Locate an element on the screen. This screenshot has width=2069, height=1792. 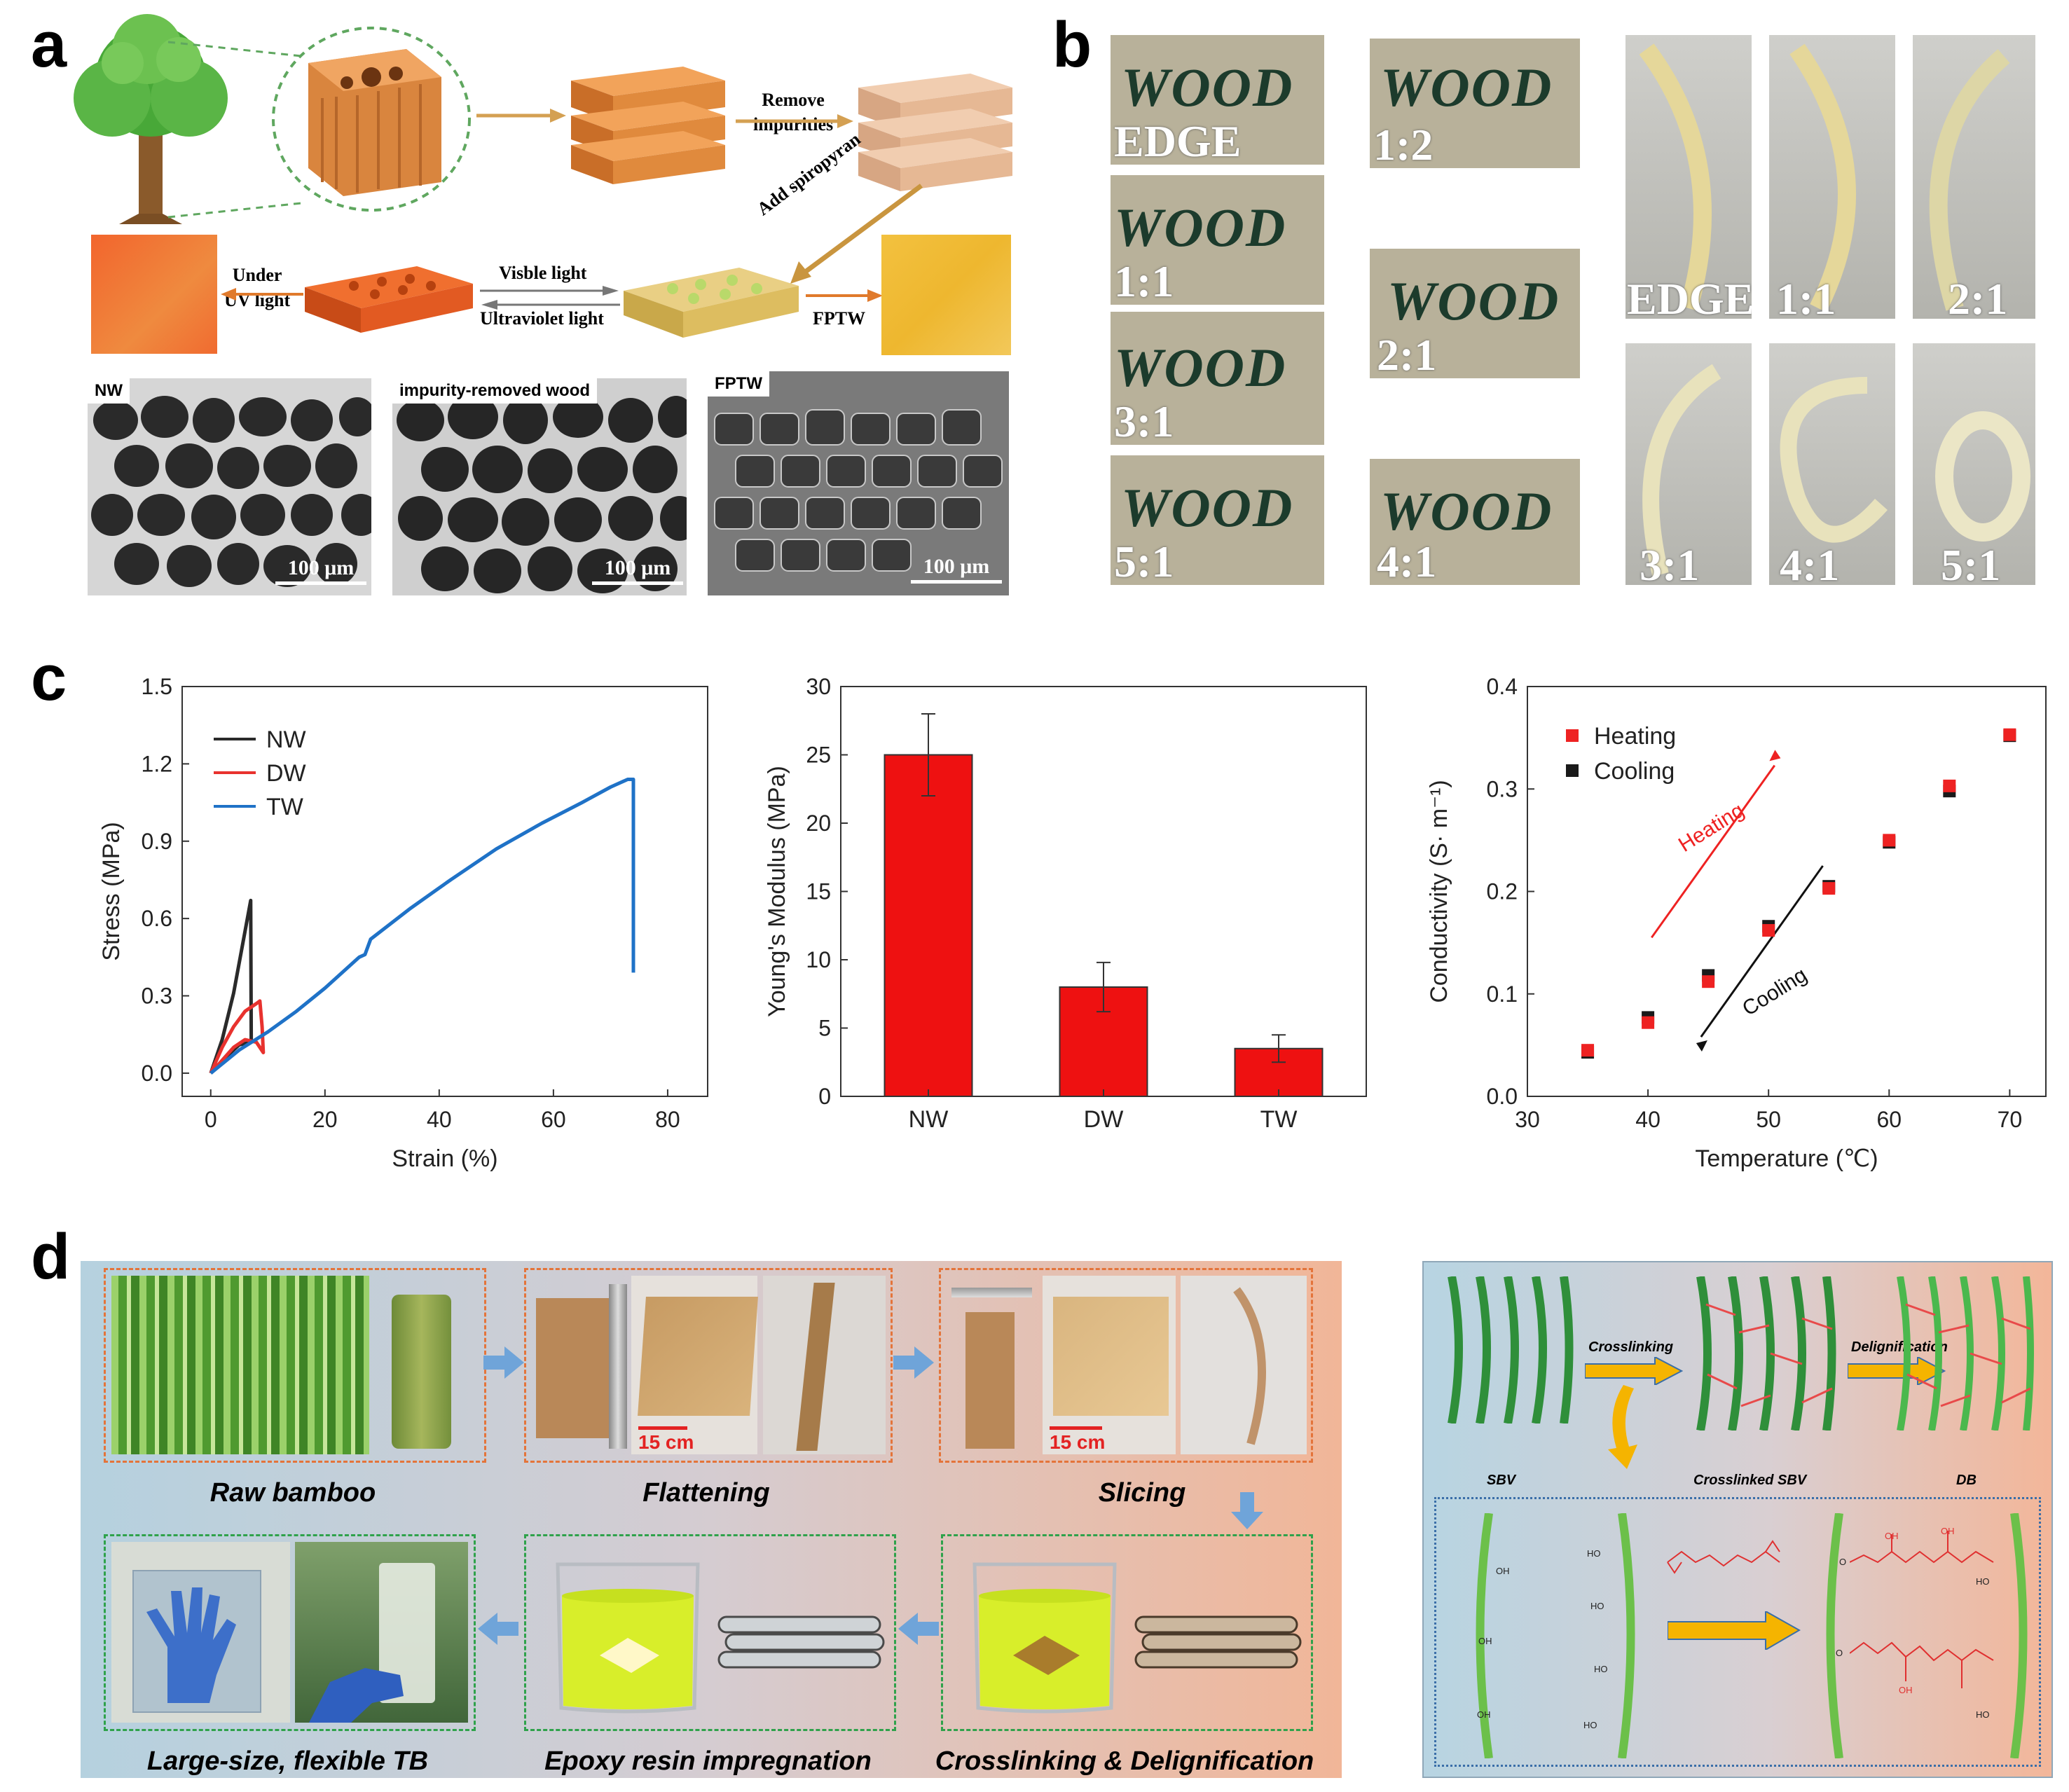
step-fptw: FPTW is located at coordinates (839, 318).